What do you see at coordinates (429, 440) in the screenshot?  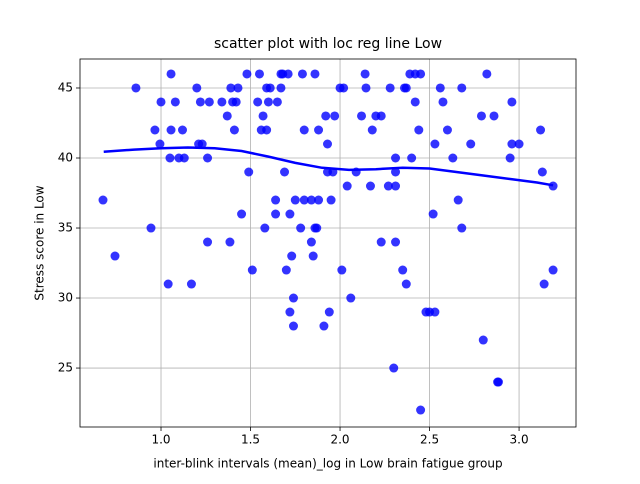 I see `x-tick-label: 2.5` at bounding box center [429, 440].